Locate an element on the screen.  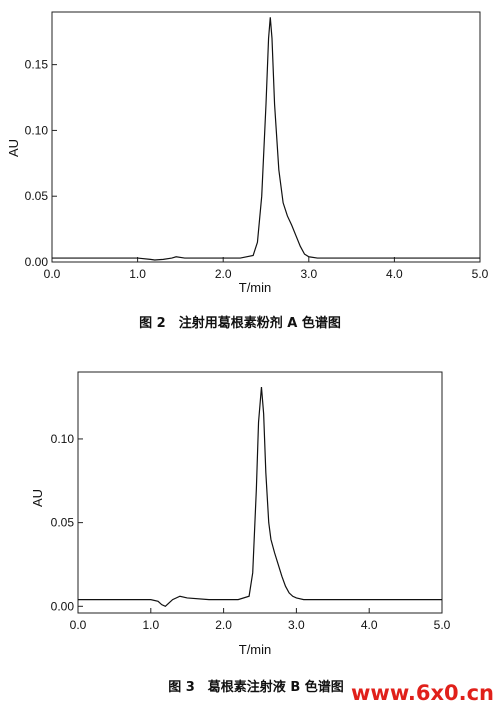
y-axis-ticks: 0.00 0.05 0.10 is located at coordinates (67, 522).